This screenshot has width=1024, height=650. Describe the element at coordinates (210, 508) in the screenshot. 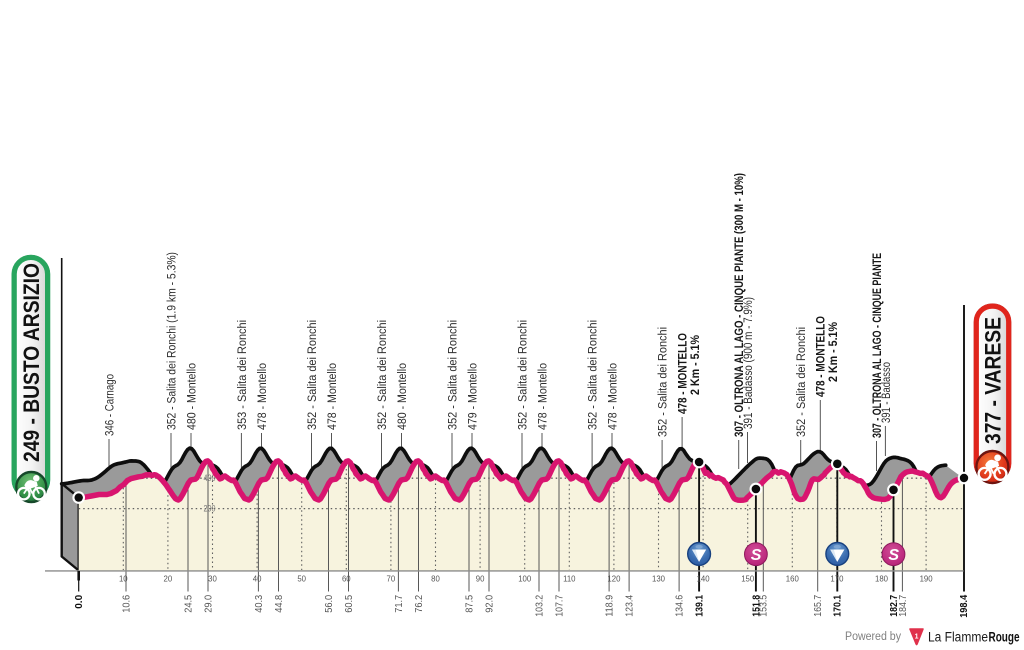

I see `svg-text: 200` at that location.